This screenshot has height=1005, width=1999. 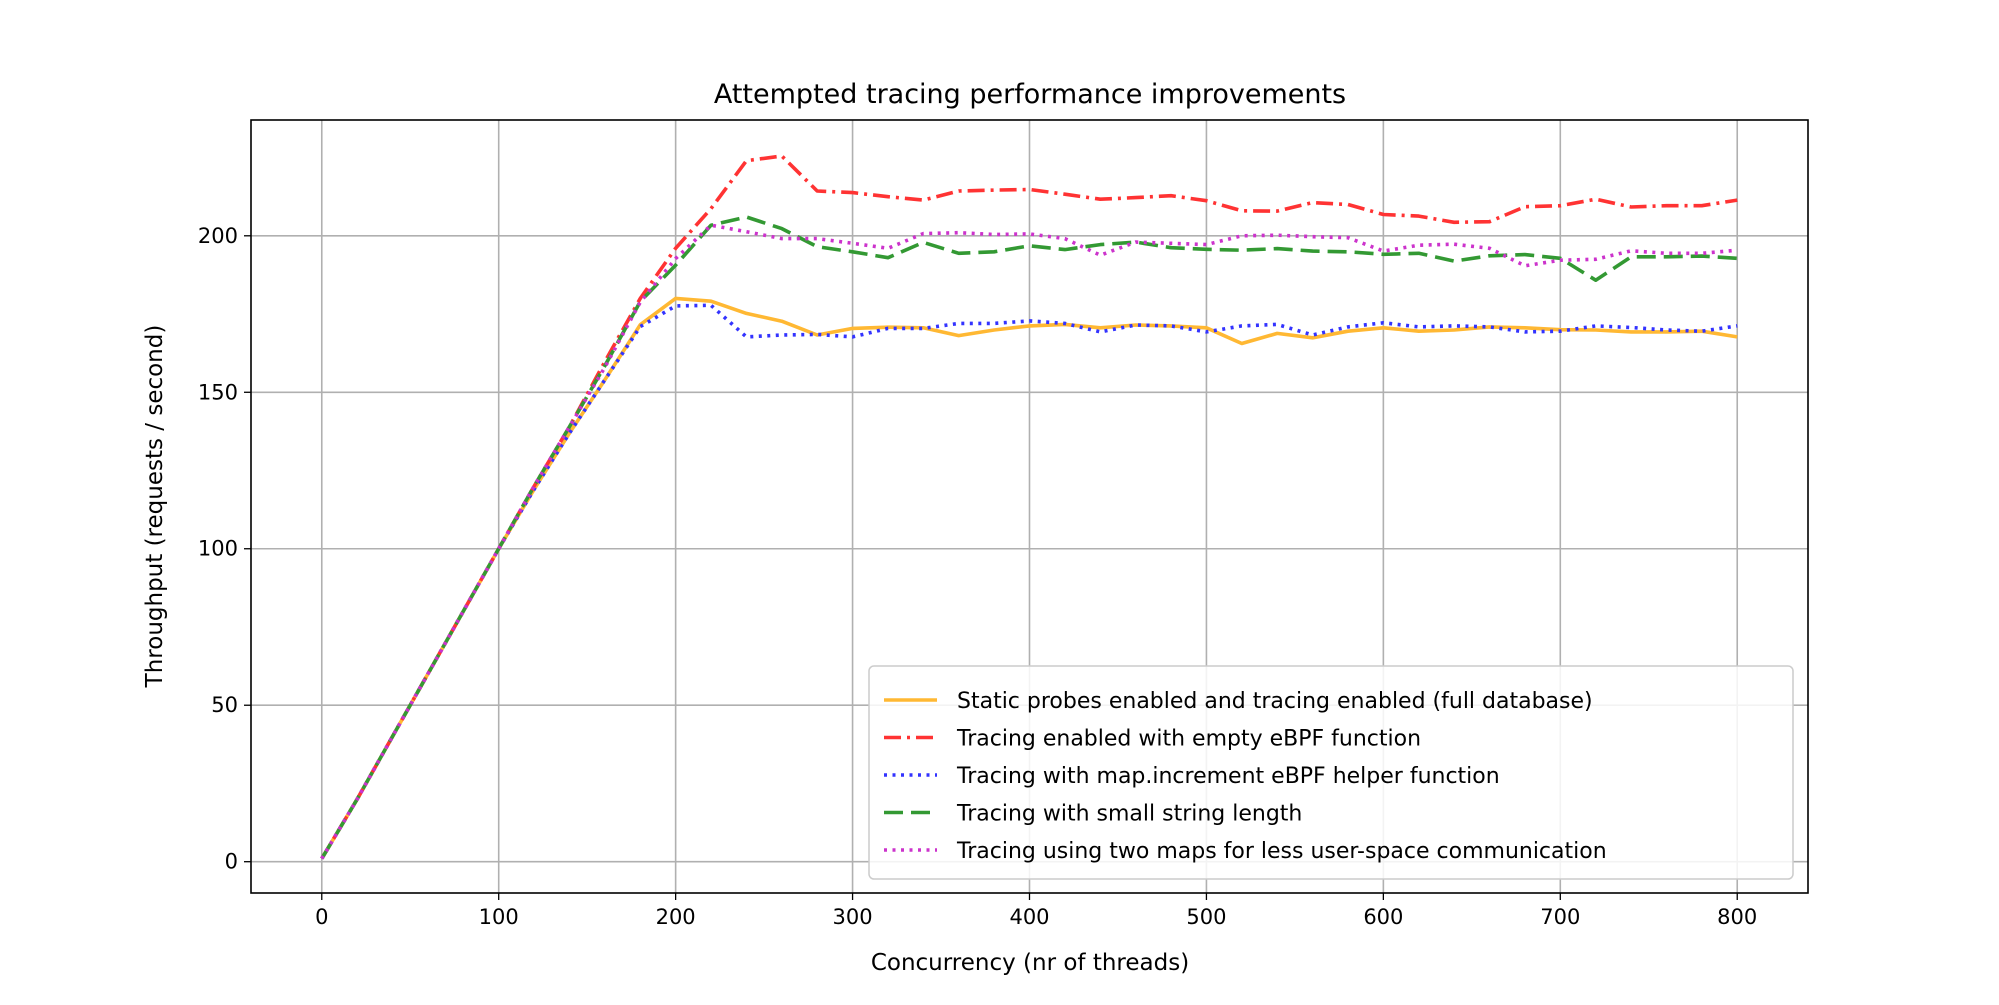 I want to click on legend-box, so click(x=1331, y=772).